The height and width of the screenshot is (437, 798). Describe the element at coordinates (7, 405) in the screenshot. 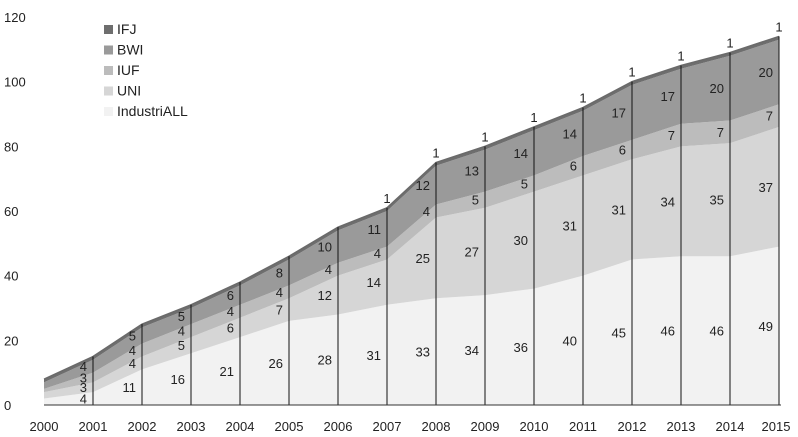

I see `y-tick-label: 0` at that location.